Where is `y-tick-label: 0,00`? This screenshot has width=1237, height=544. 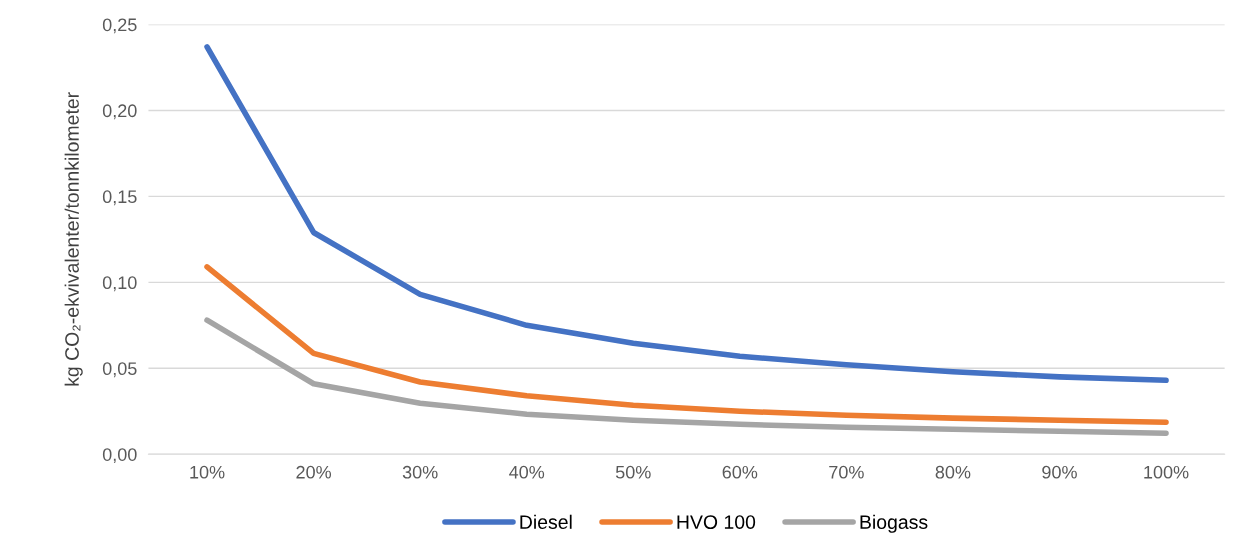 y-tick-label: 0,00 is located at coordinates (119, 456).